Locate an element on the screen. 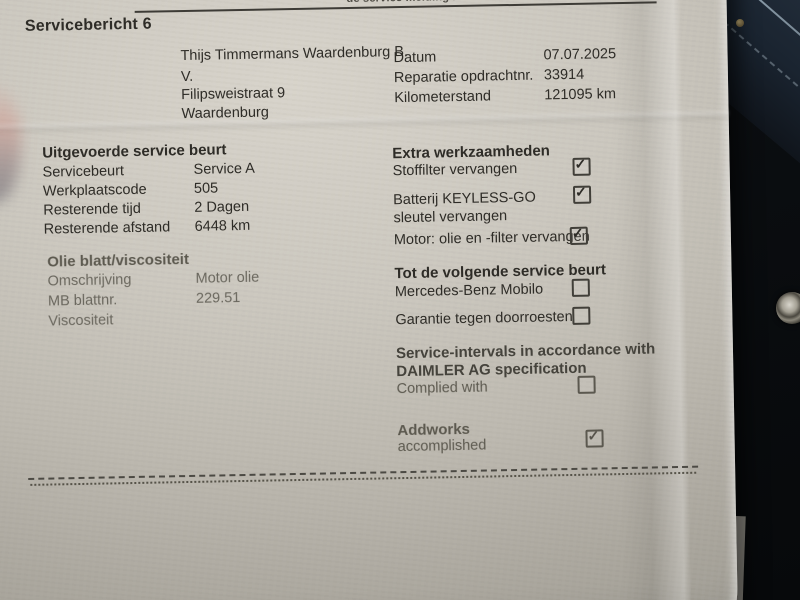  footer-divider-bottom is located at coordinates (363, 478).